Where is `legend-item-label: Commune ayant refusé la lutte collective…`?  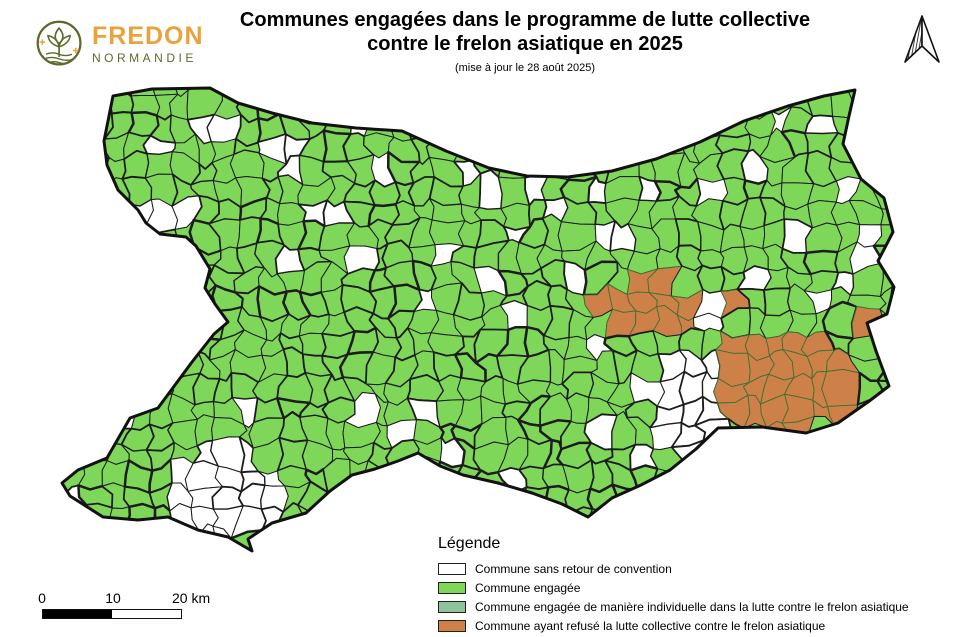
legend-item-label: Commune ayant refusé la lutte collective… is located at coordinates (650, 625).